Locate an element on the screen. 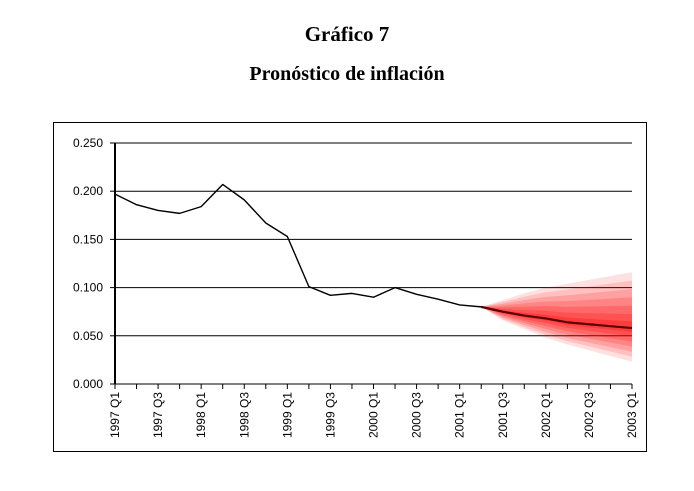  x-tick-label: 1999 Q1 is located at coordinates (287, 415).